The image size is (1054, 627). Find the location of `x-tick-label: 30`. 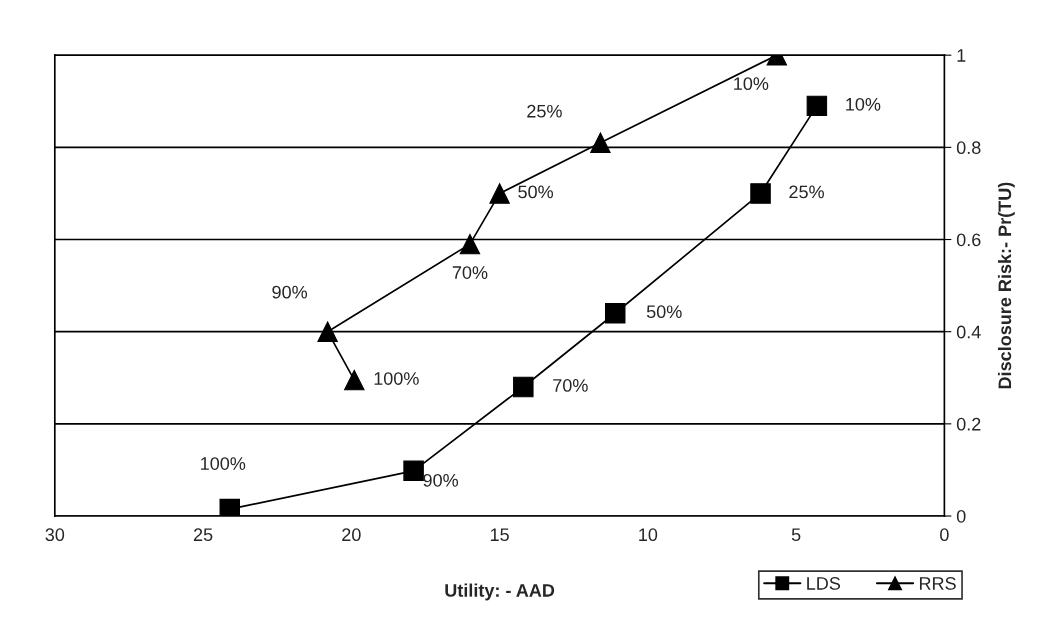

x-tick-label: 30 is located at coordinates (55, 535).